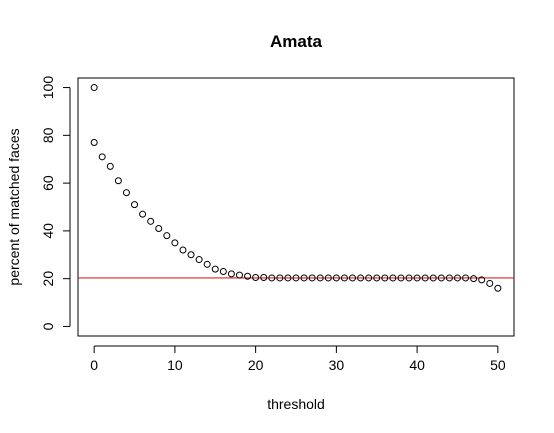 This screenshot has width=554, height=433. I want to click on y-axis-label: percent of matched faces, so click(14, 206).